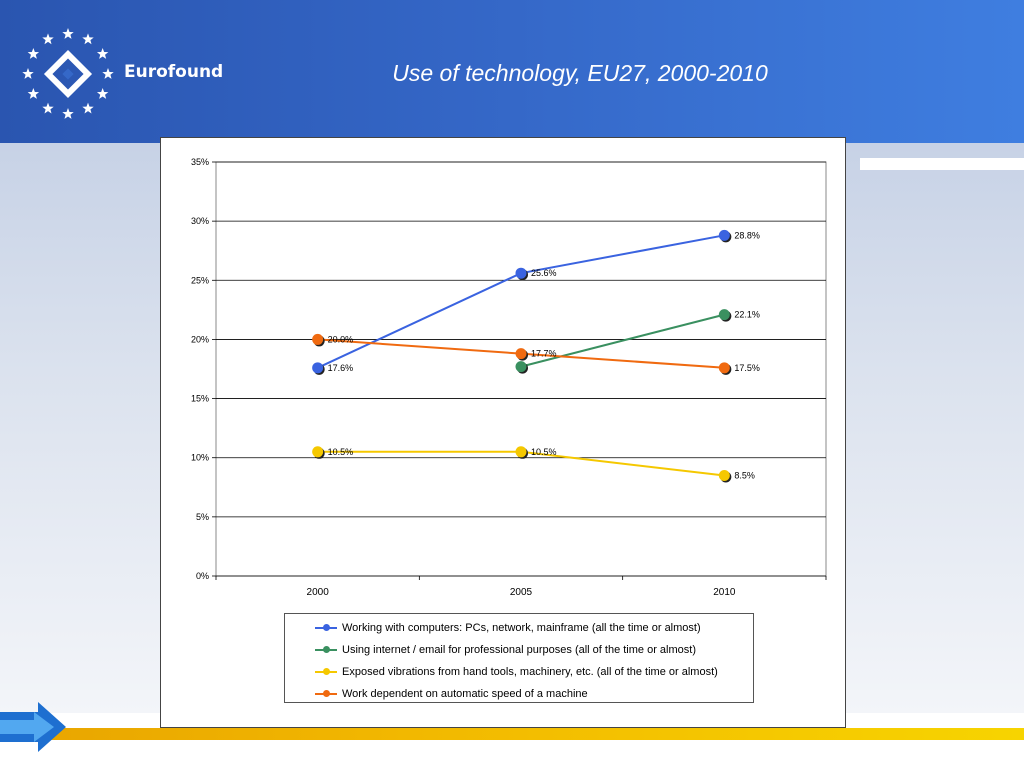 Image resolution: width=1024 pixels, height=768 pixels. Describe the element at coordinates (521, 592) in the screenshot. I see `x-tick-label: 2005` at that location.